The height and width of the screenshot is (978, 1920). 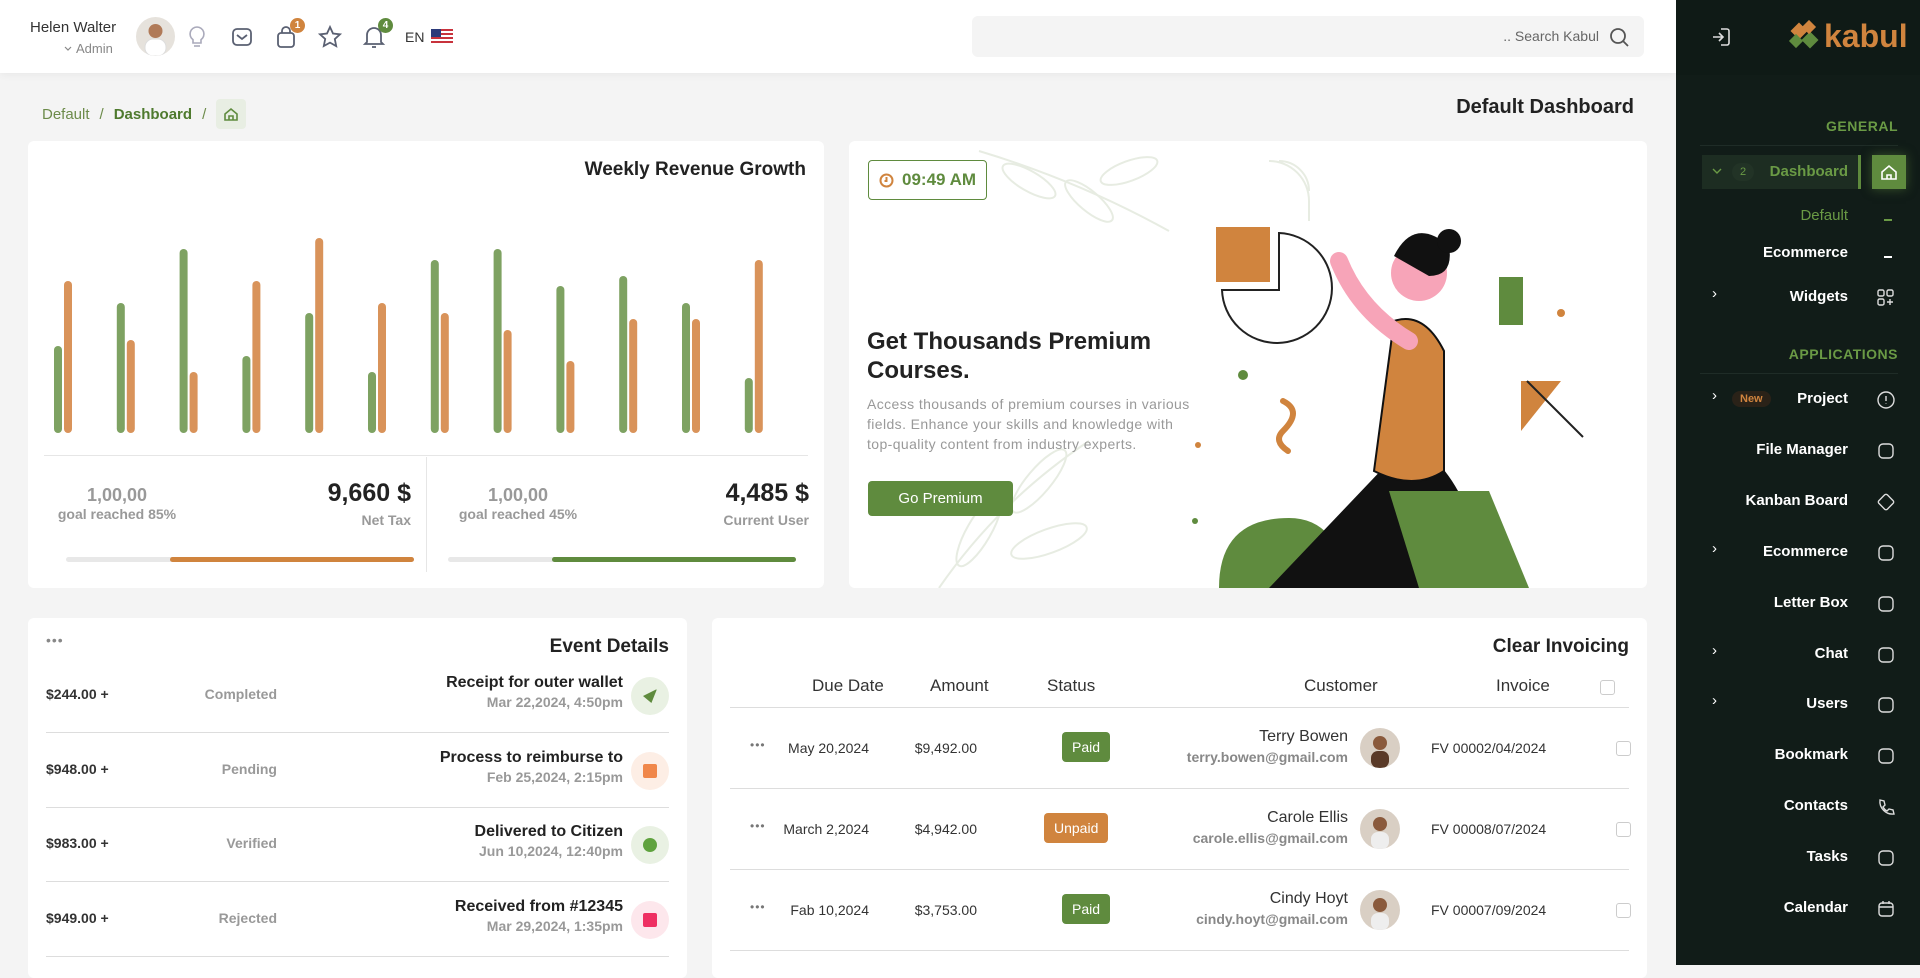 What do you see at coordinates (1308, 898) in the screenshot?
I see `customer-name: Cindy Hoyt` at bounding box center [1308, 898].